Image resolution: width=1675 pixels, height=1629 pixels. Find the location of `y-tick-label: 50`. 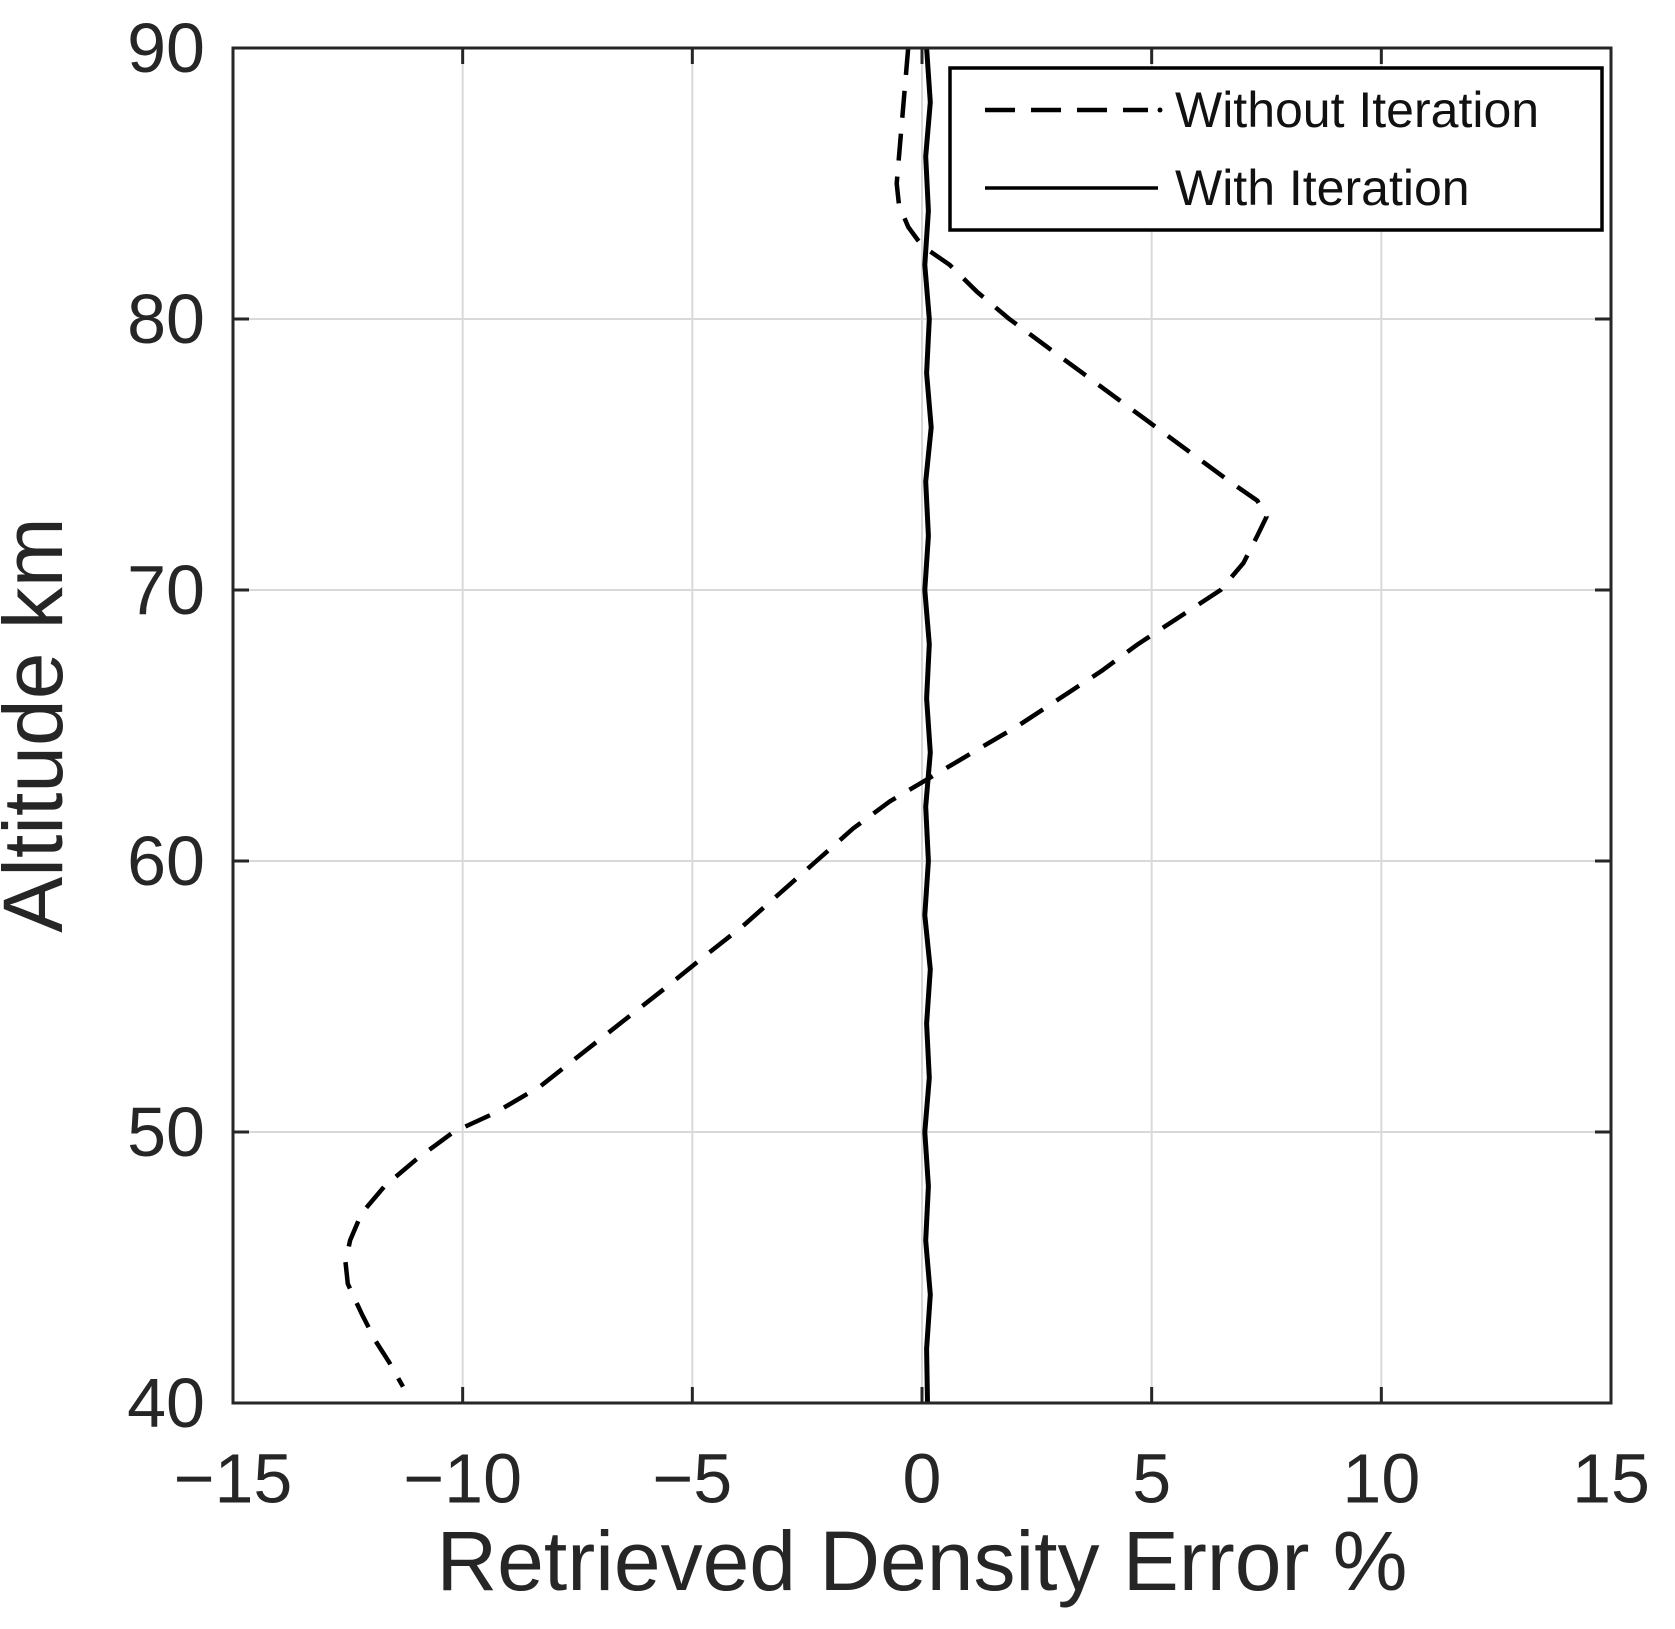

y-tick-label: 50 is located at coordinates (166, 1132).